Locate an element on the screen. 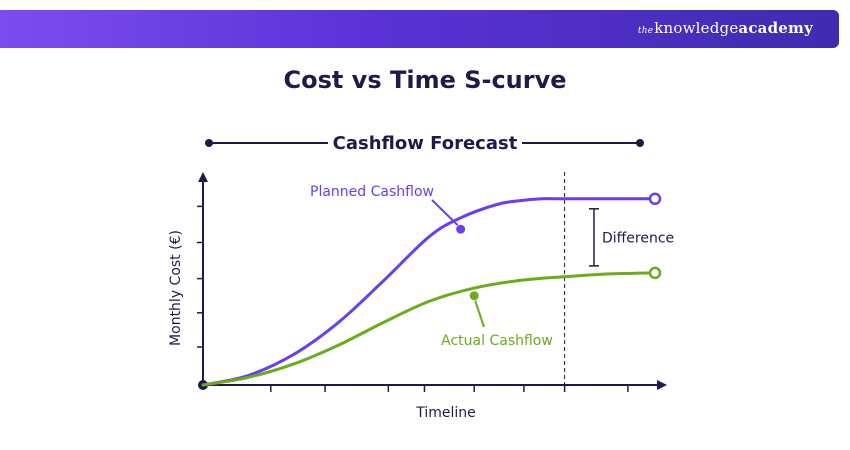 Image resolution: width=850 pixels, height=450 pixels. x-axis-label: Timeline is located at coordinates (445, 413).